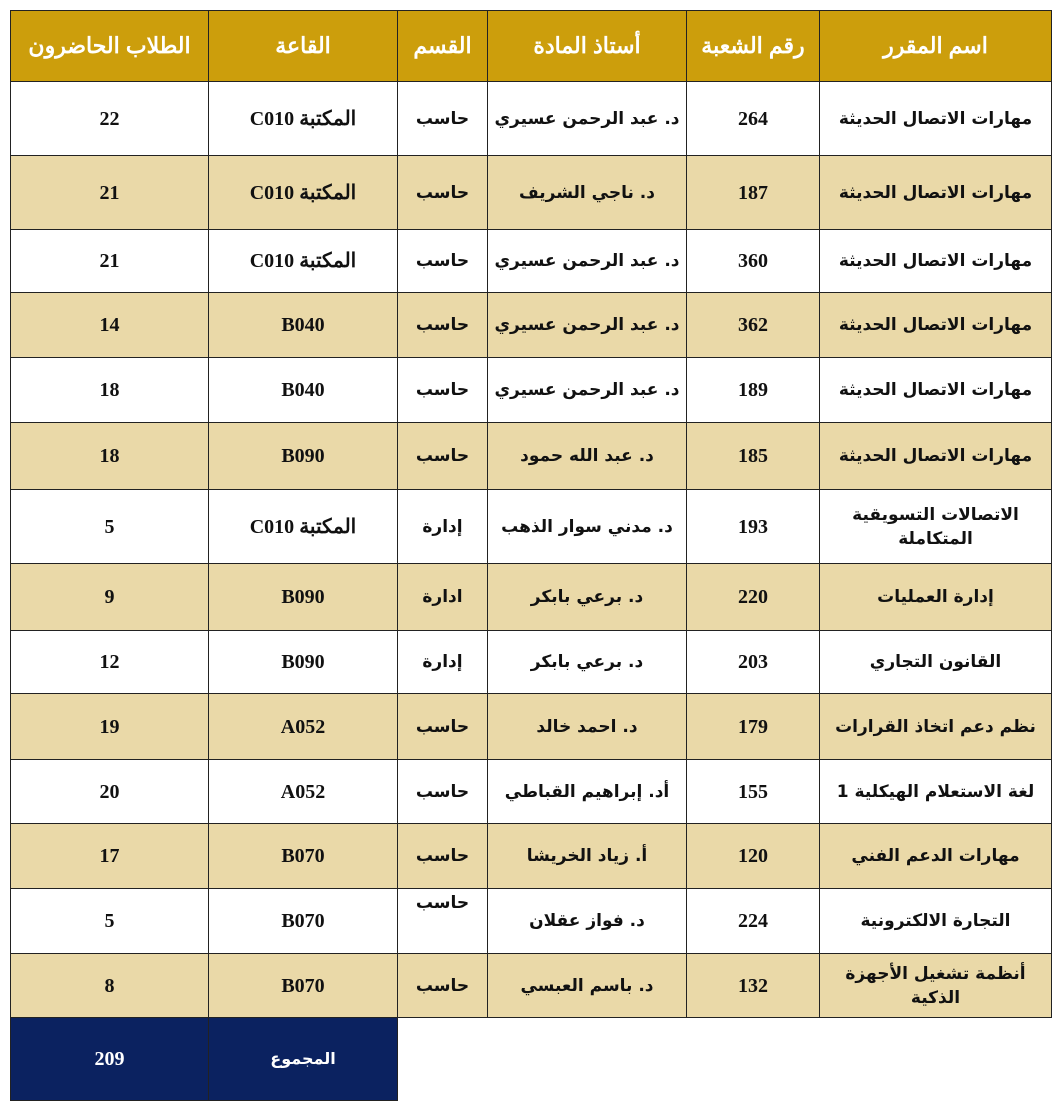  I want to click on cell-students: 9, so click(109, 597).